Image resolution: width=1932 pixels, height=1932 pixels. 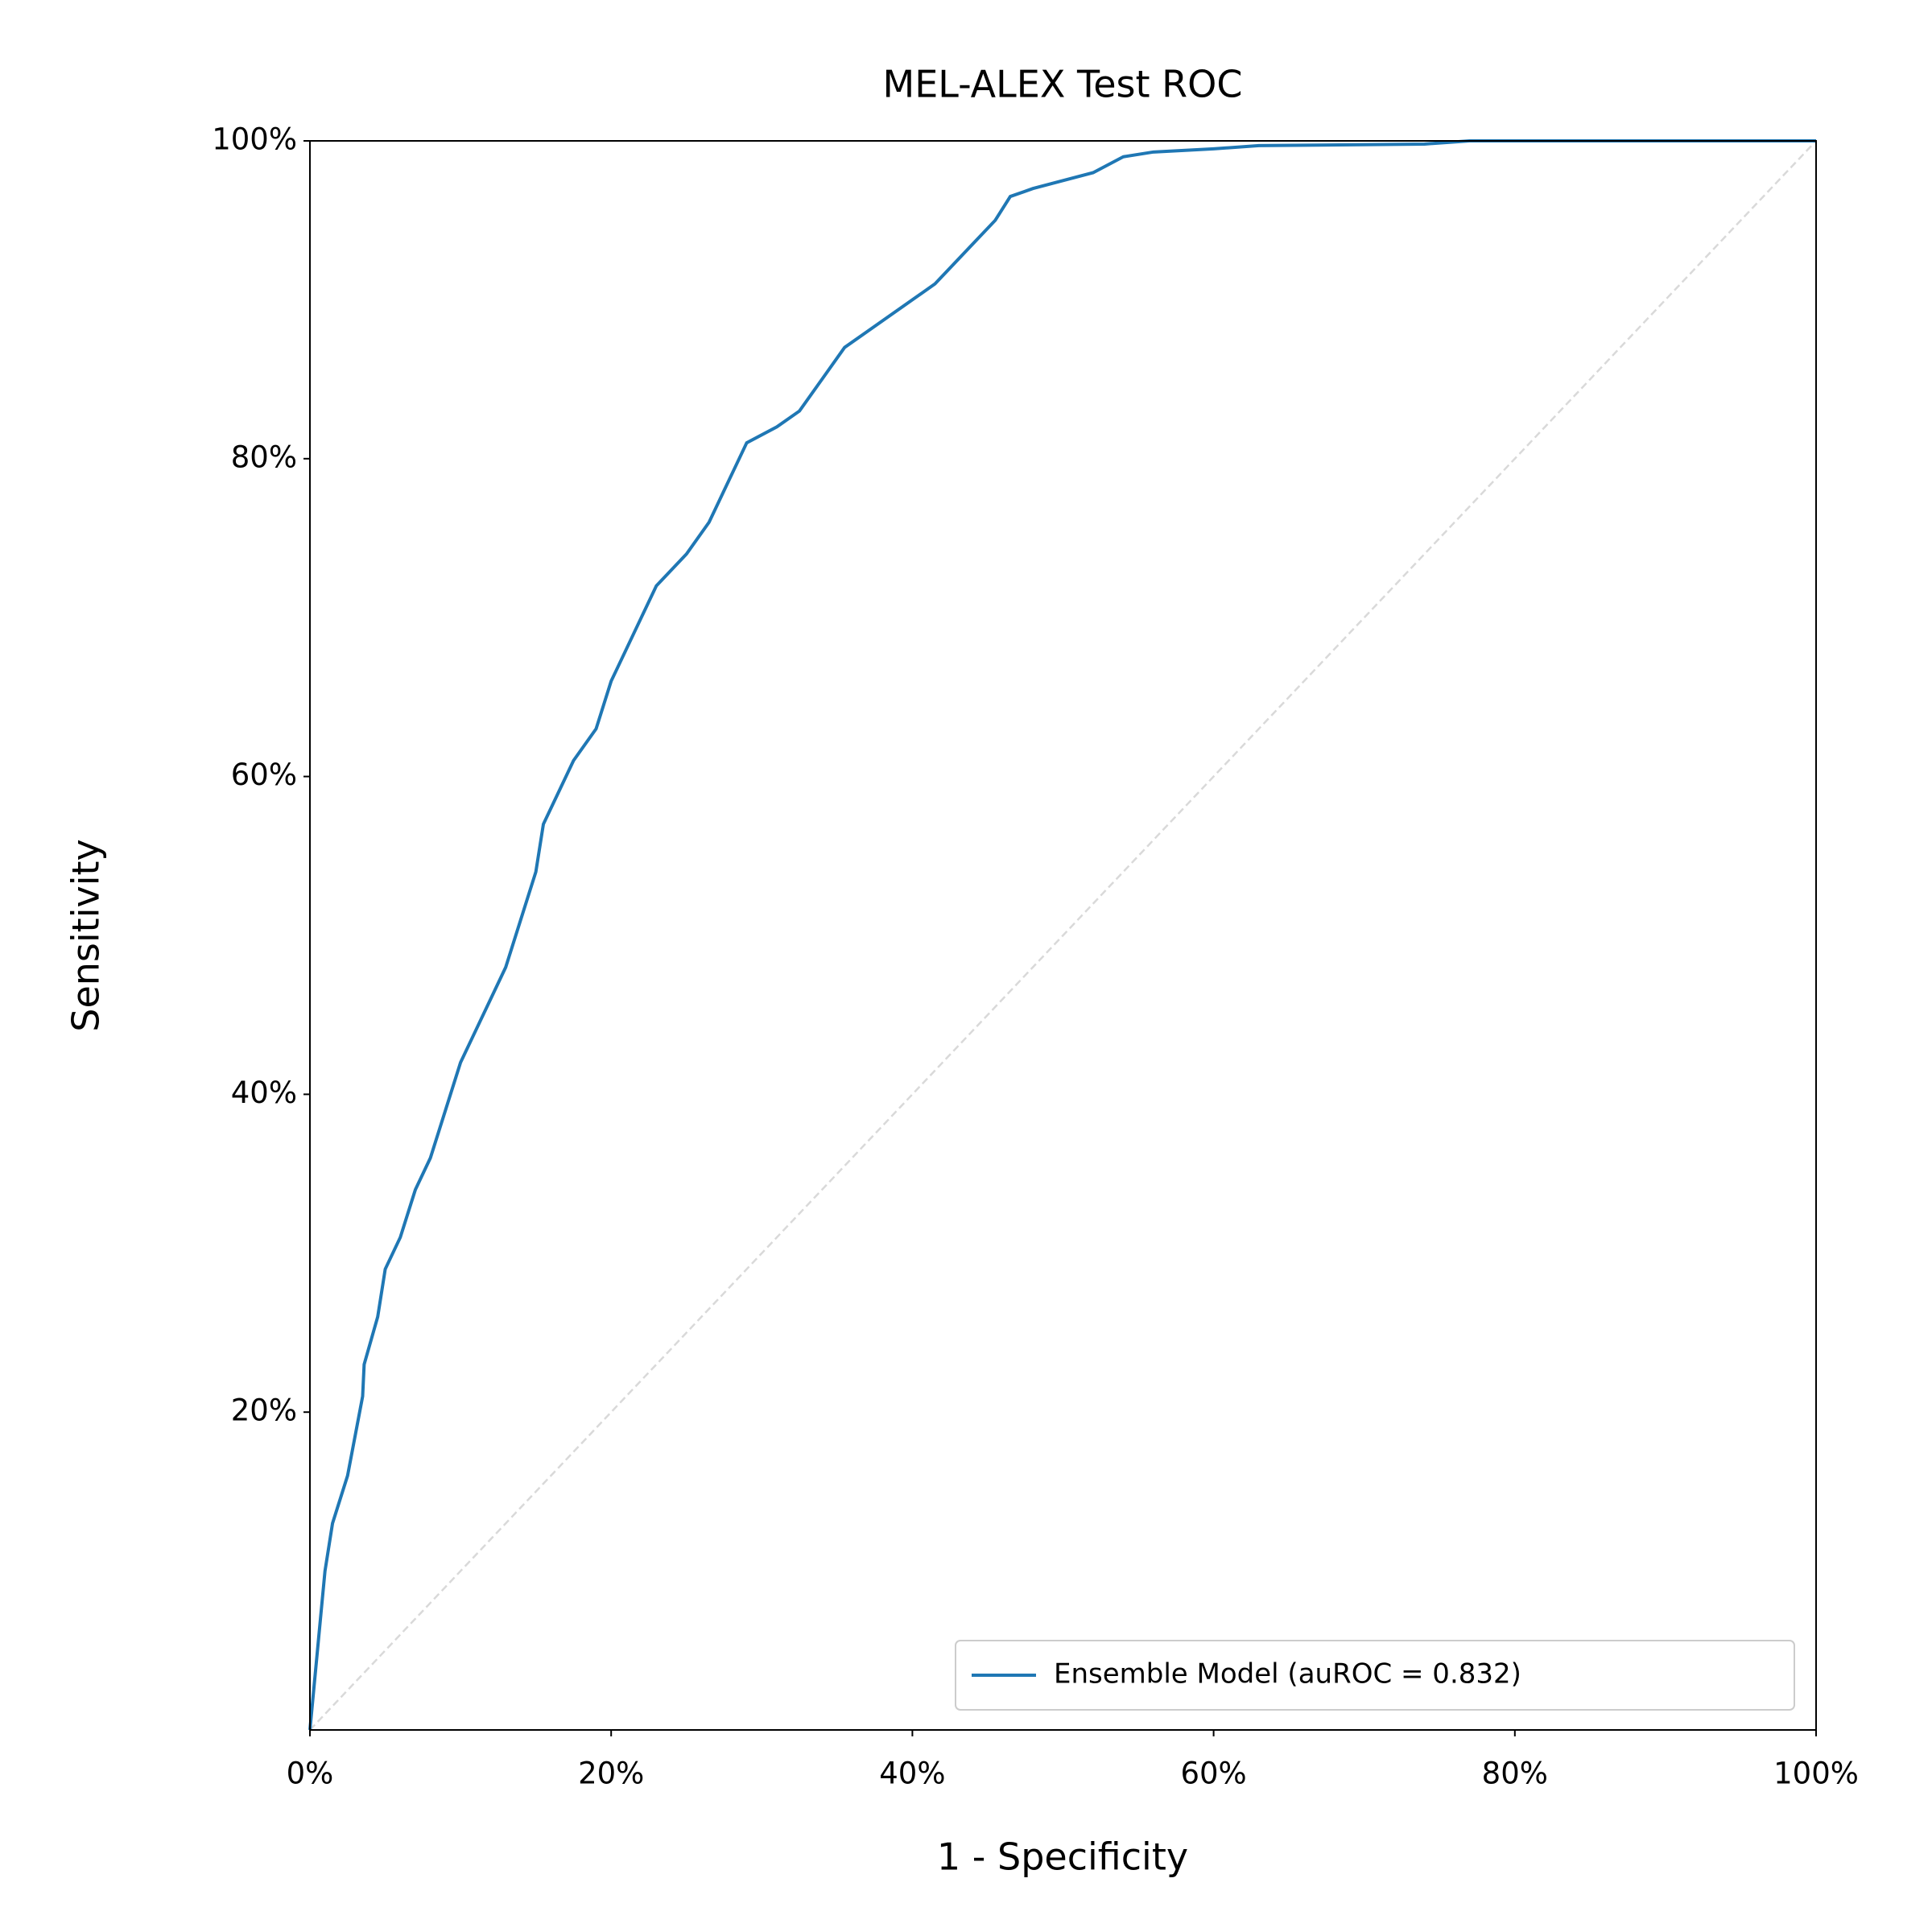 What do you see at coordinates (611, 1774) in the screenshot?
I see `x-tick-label: 20%` at bounding box center [611, 1774].